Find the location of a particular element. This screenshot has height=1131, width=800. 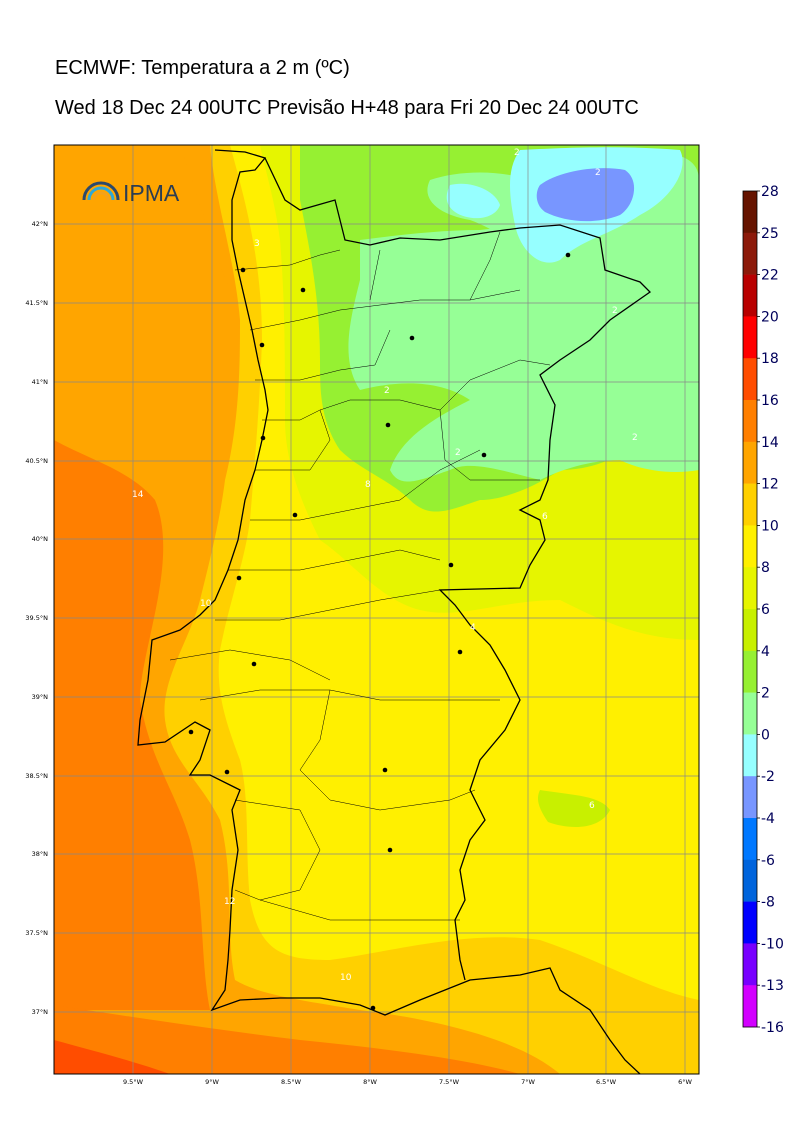

colorbar-label: 12 is located at coordinates (770, 485).